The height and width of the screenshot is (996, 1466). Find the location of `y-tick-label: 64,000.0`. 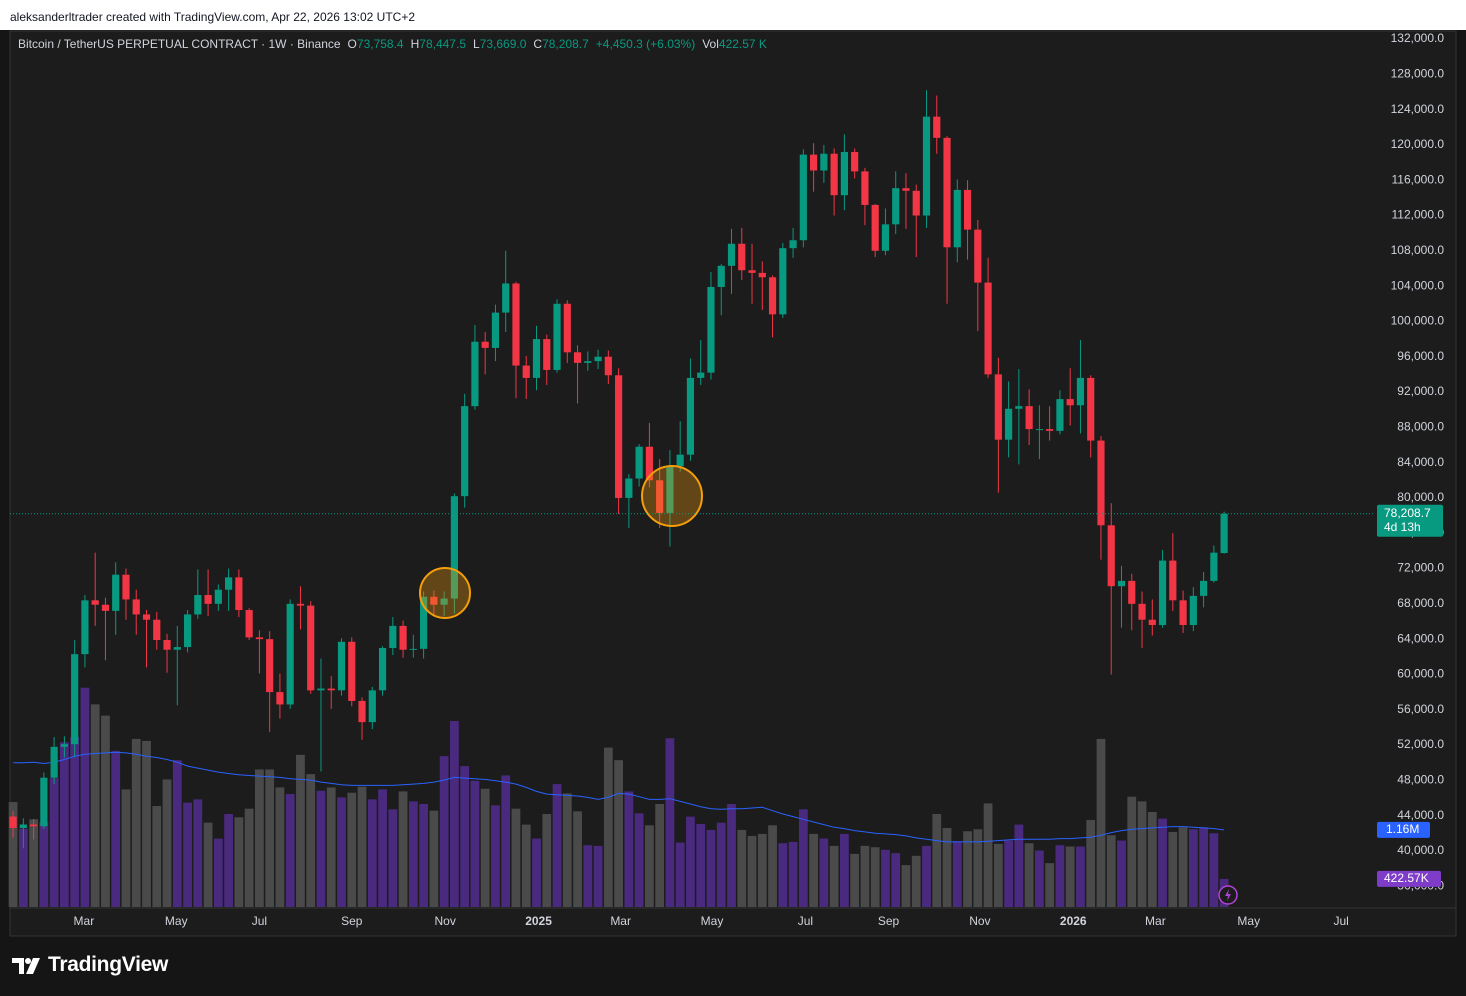

y-tick-label: 64,000.0 is located at coordinates (1420, 638).